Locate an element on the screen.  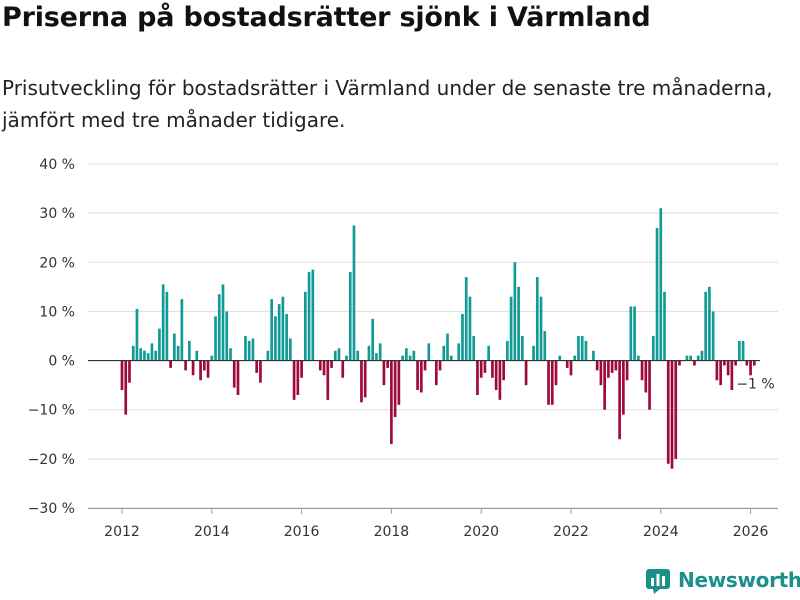
y-tick-label: 10 % is located at coordinates (57, 312).